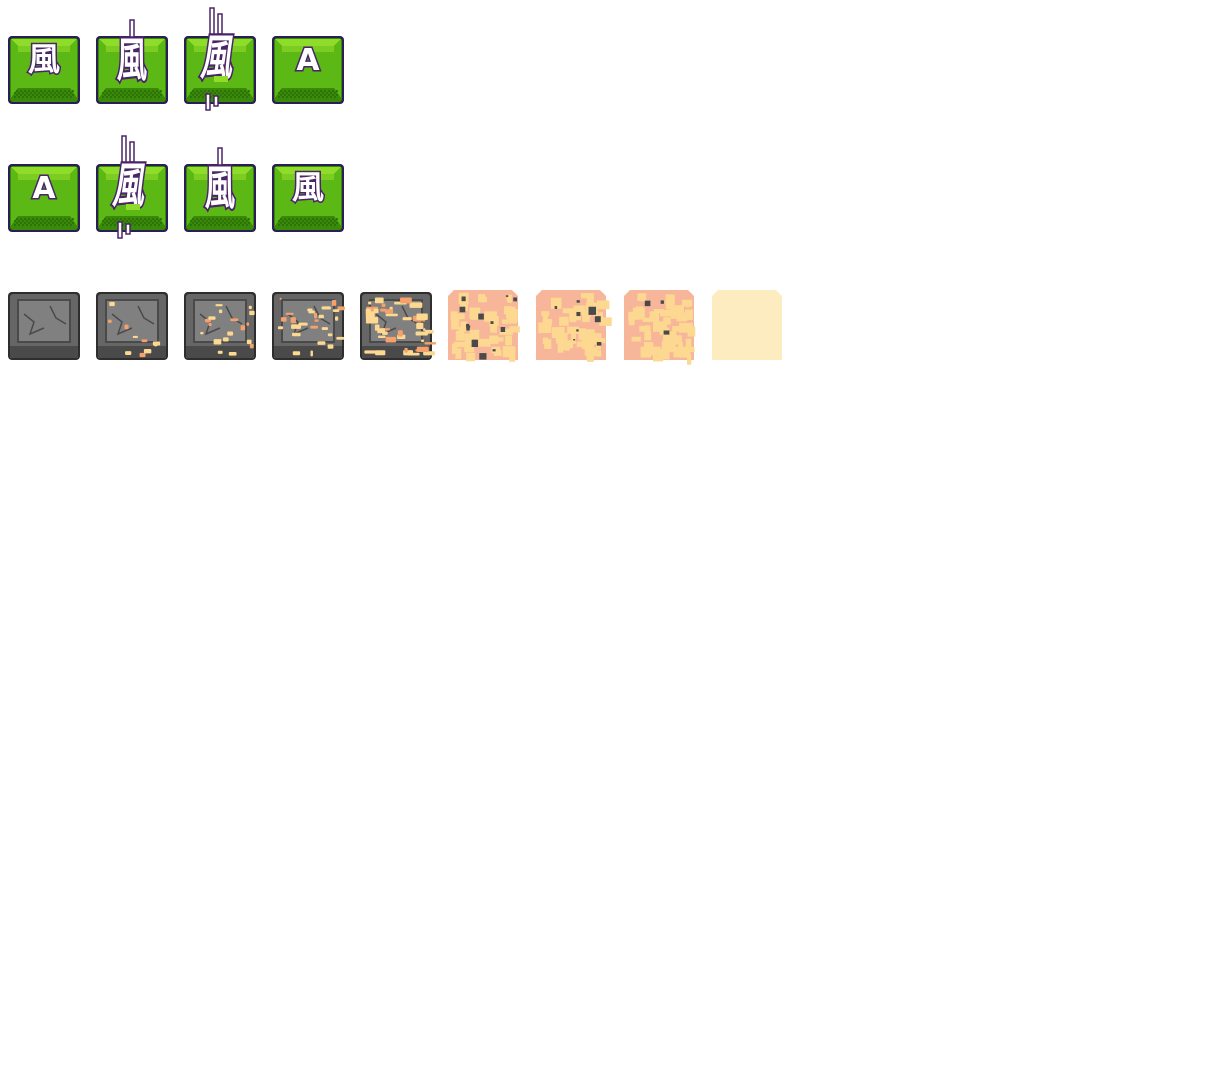 This screenshot has height=1092, width=1208. I want to click on green-keycap-2-3: 風, so click(216, 180).